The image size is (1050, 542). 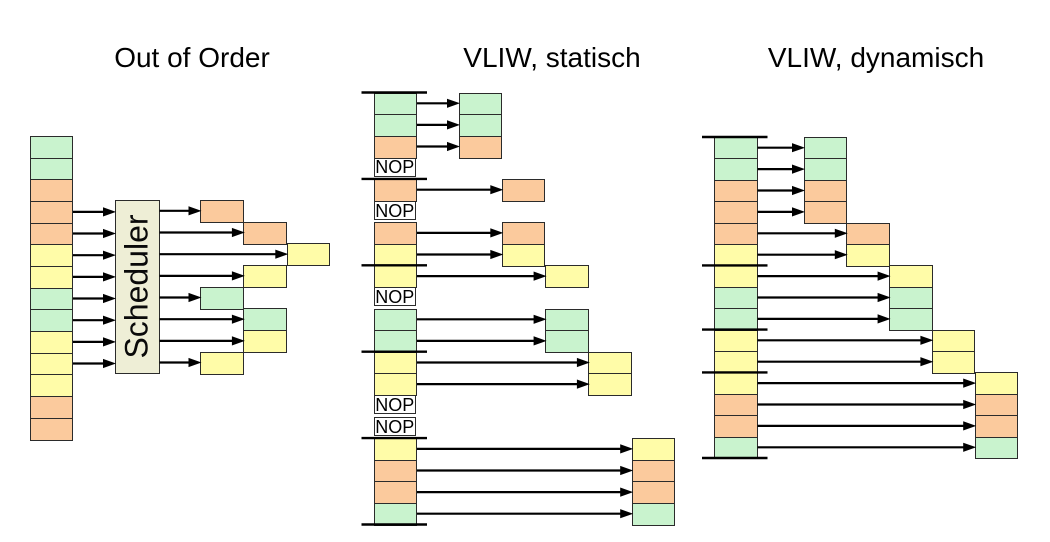 What do you see at coordinates (192, 57) in the screenshot?
I see `section-title-out-of-order: Out of Order` at bounding box center [192, 57].